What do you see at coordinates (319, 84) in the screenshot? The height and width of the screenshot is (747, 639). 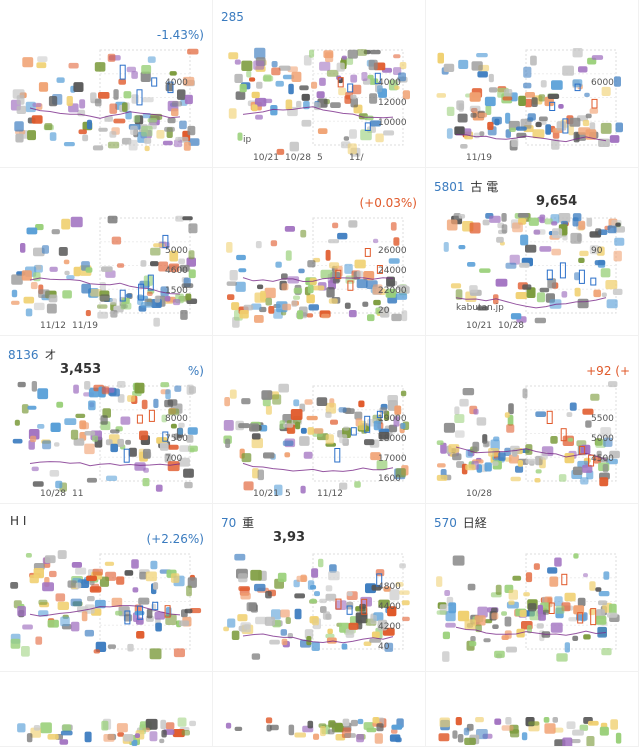 I see `stock-tile-2: 4000 12000 10000 10/21 10/28 5 11/ip 285` at bounding box center [319, 84].